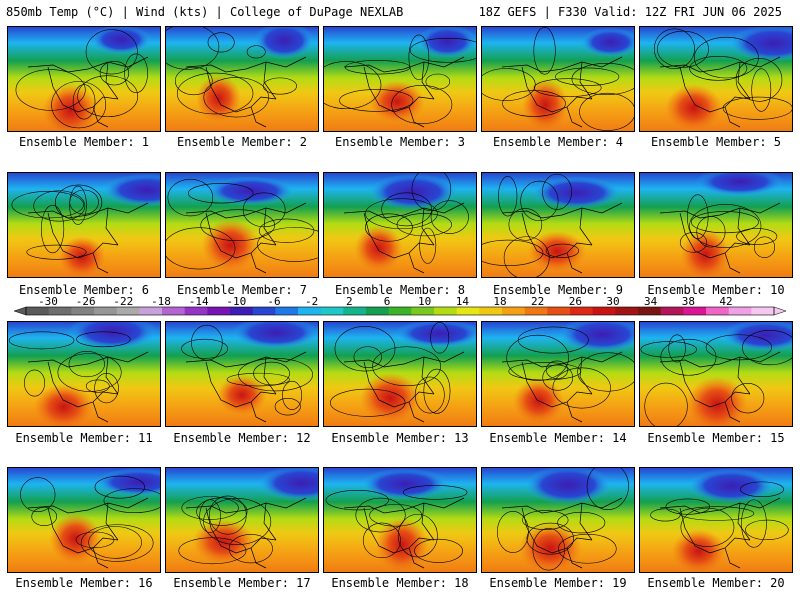  What do you see at coordinates (86, 302) in the screenshot?
I see `colorbar-tick-label: -26` at bounding box center [86, 302].